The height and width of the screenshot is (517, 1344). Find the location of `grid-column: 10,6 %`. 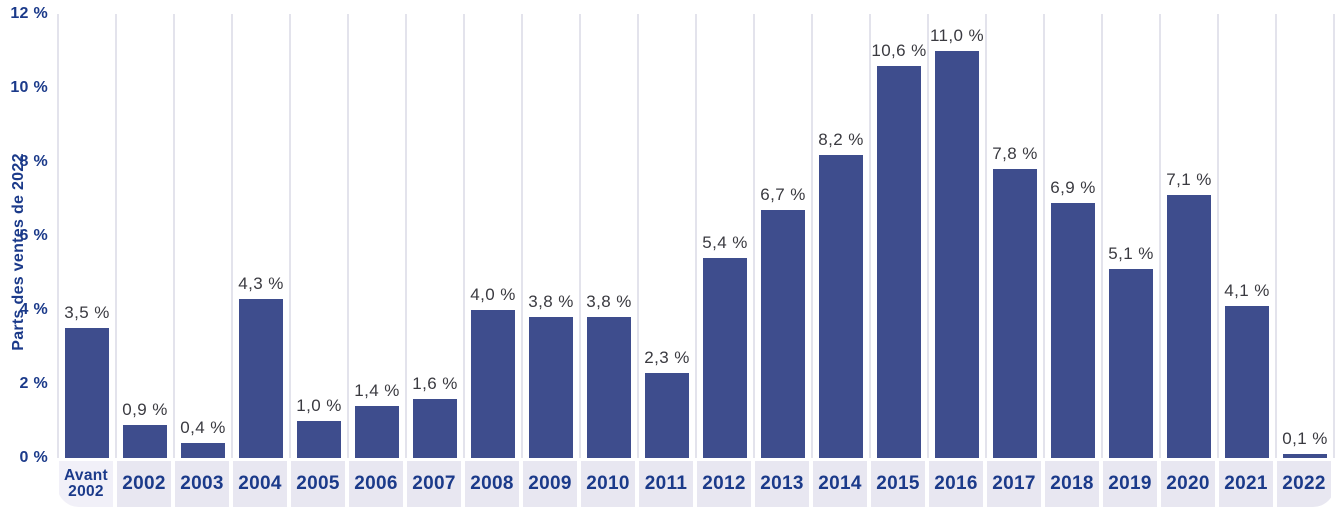

grid-column: 10,6 % is located at coordinates (898, 236).